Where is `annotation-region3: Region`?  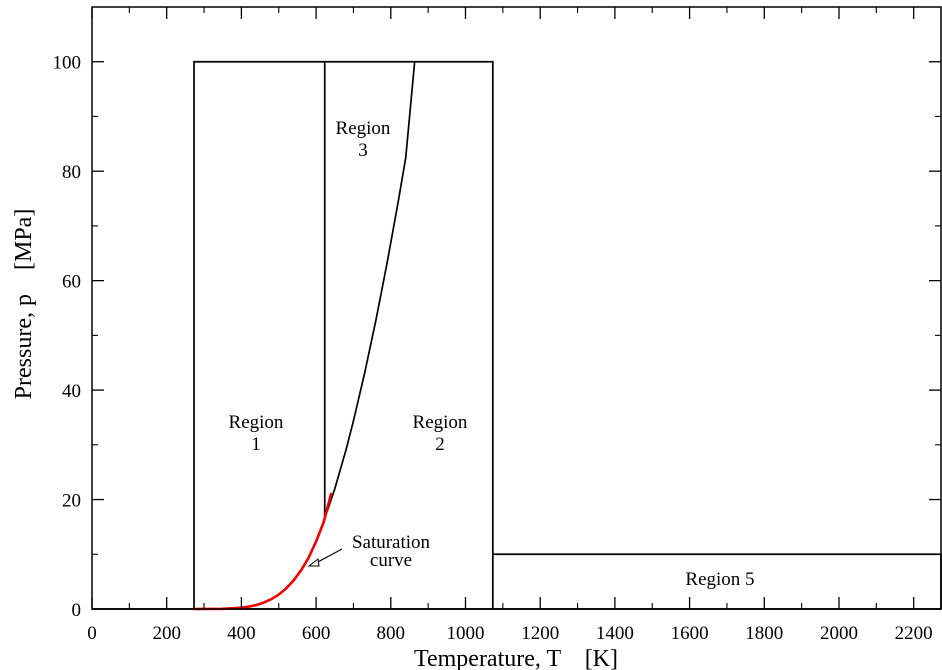 annotation-region3: Region is located at coordinates (363, 128).